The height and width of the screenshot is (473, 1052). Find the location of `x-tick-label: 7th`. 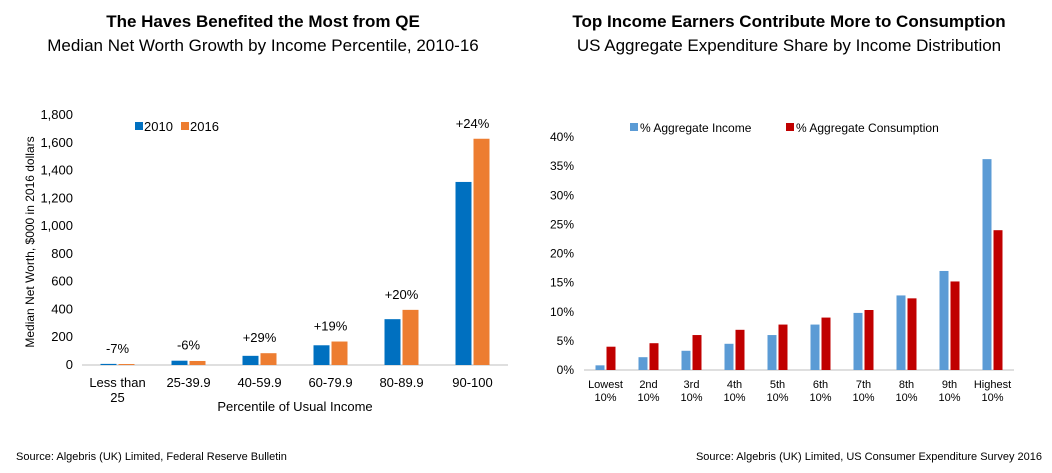

x-tick-label: 7th is located at coordinates (863, 385).